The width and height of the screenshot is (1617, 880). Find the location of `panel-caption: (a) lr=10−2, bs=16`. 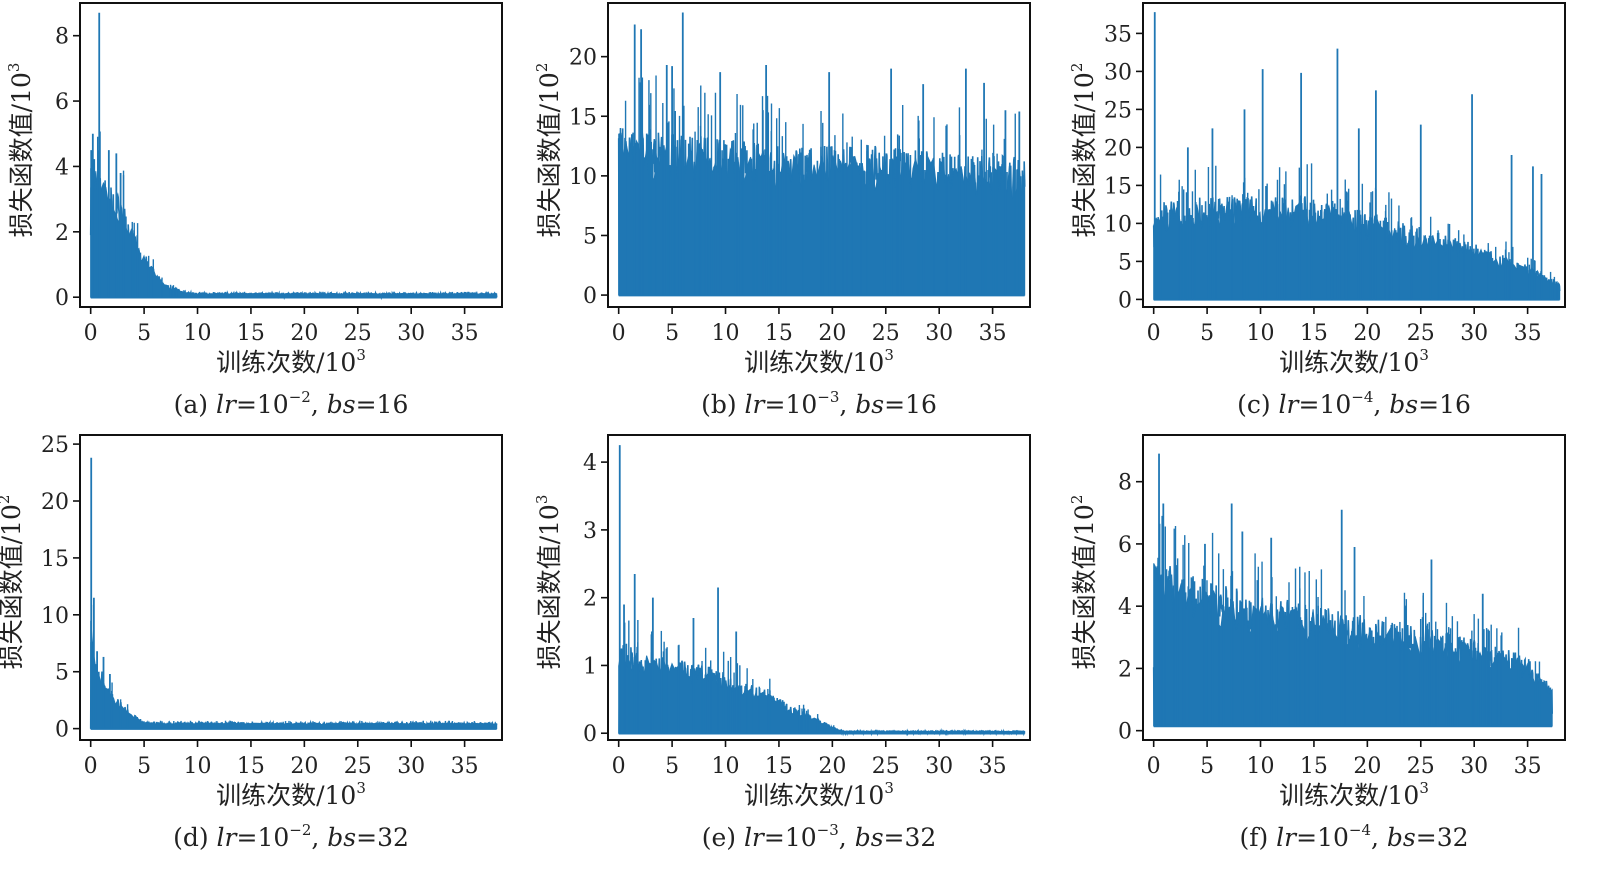

panel-caption: (a) lr=10−2, bs=16 is located at coordinates (291, 403).